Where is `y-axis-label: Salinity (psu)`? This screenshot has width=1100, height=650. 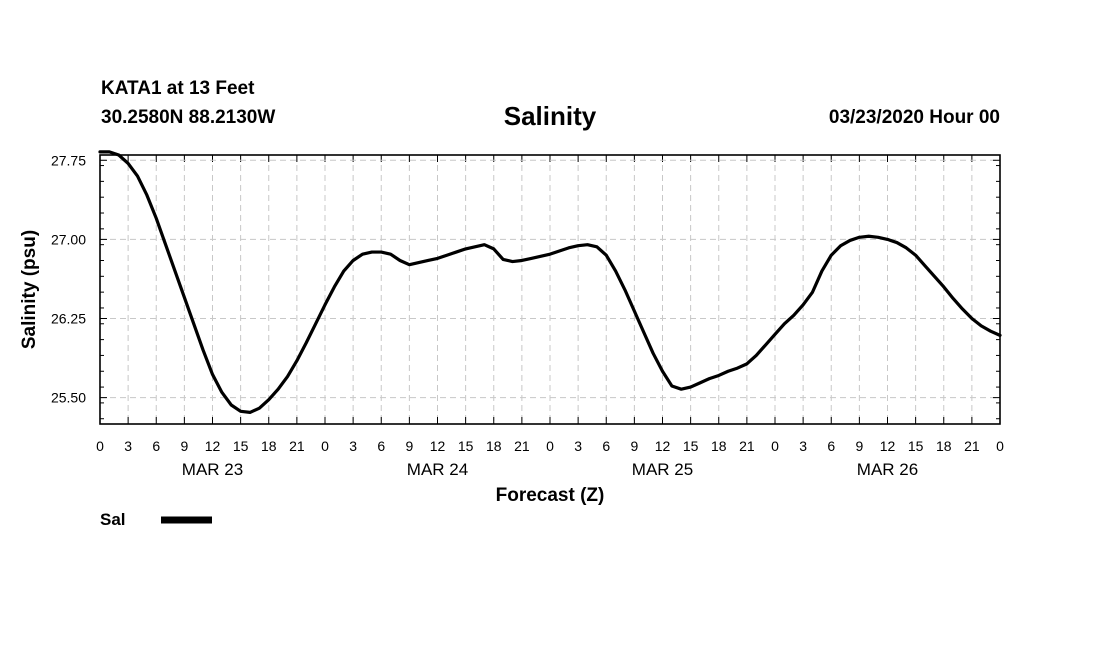
y-axis-label: Salinity (psu) is located at coordinates (29, 289).